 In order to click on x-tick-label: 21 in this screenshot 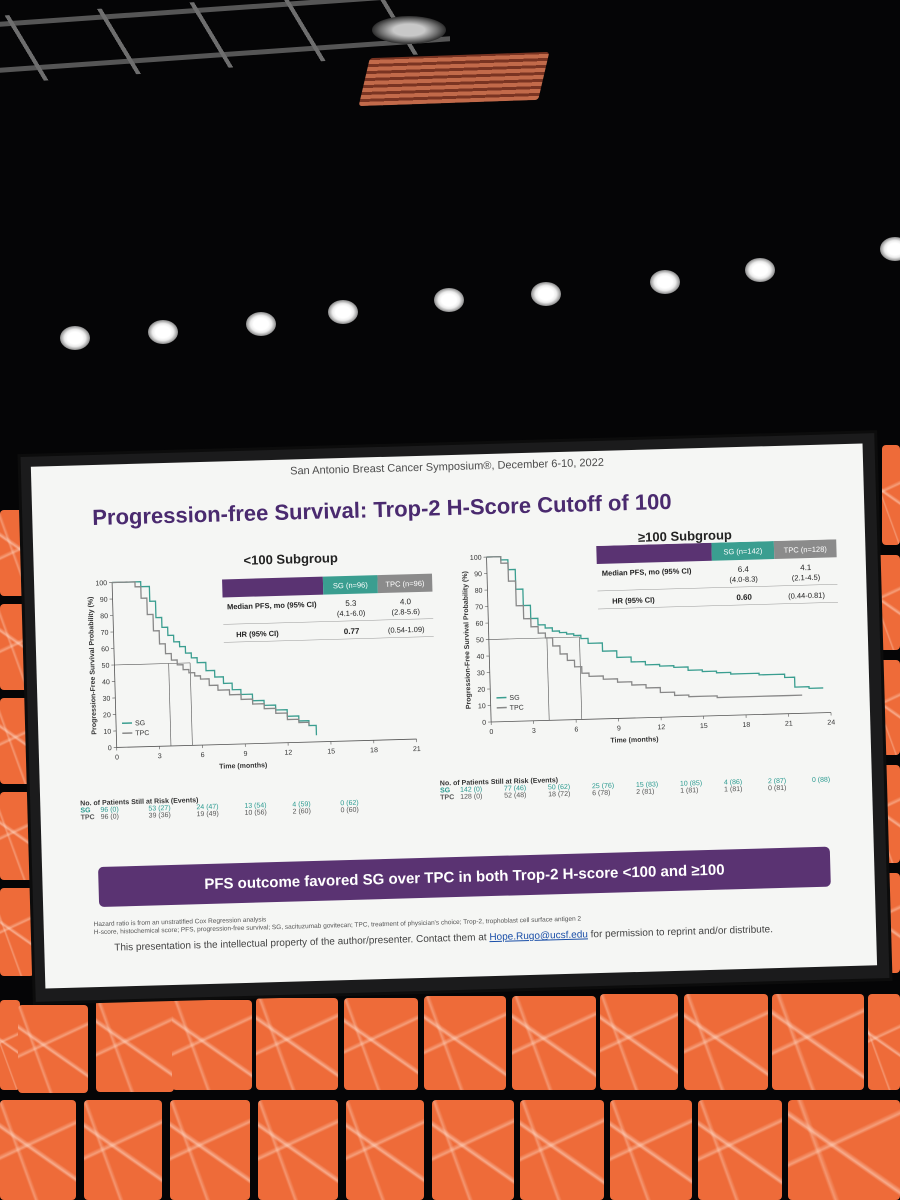, I will do `click(789, 724)`.